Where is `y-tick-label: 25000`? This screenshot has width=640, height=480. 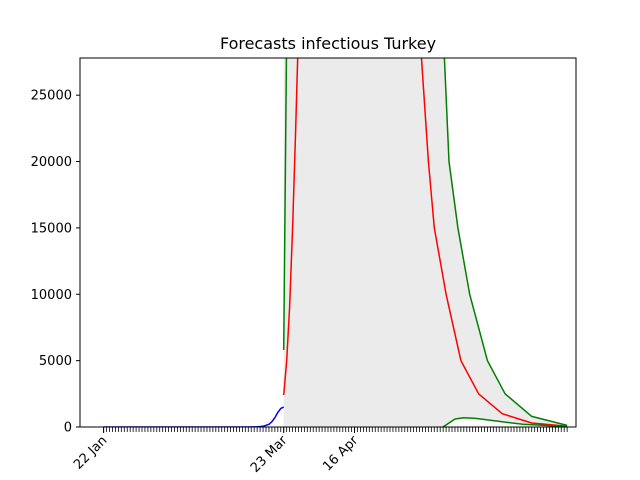 y-tick-label: 25000 is located at coordinates (51, 96).